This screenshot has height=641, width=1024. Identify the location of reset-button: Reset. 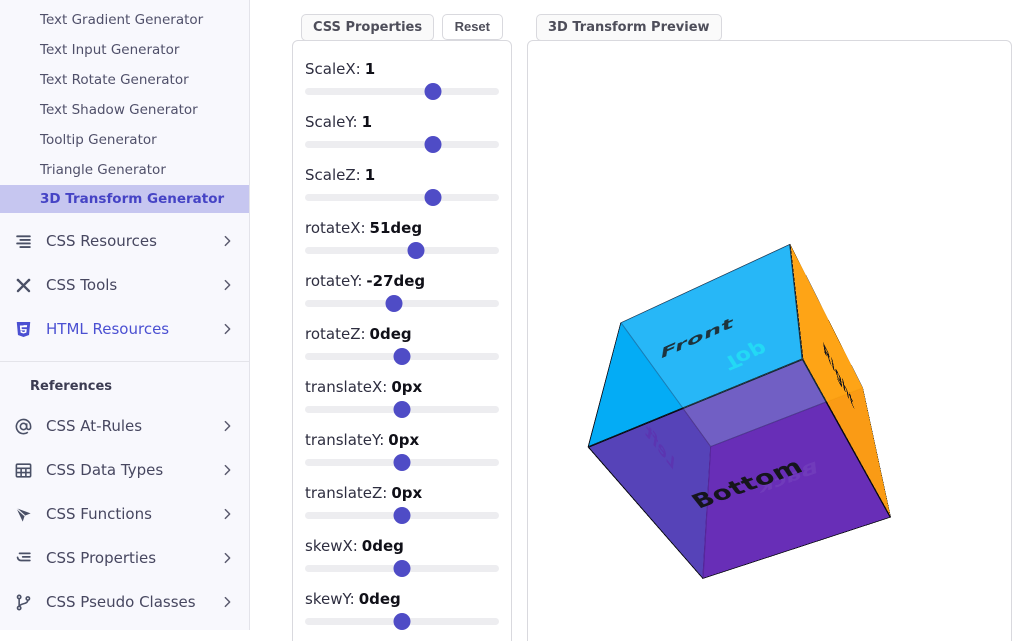
(472, 27).